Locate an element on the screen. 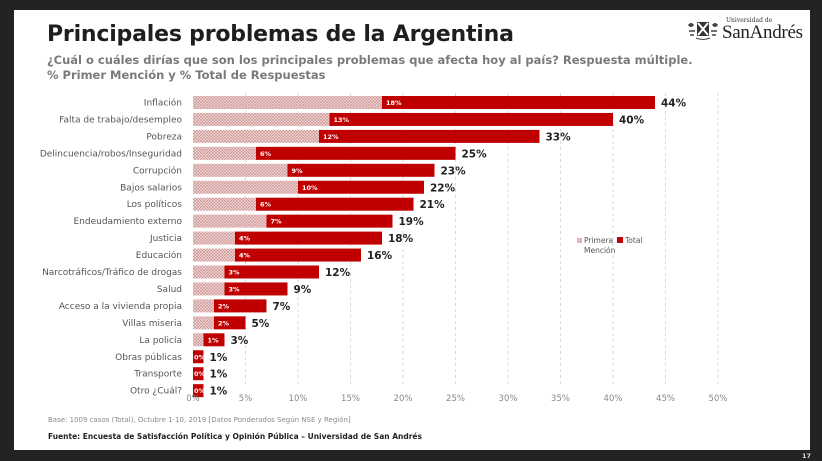 This screenshot has height=461, width=822. category-label: Educación is located at coordinates (159, 255).